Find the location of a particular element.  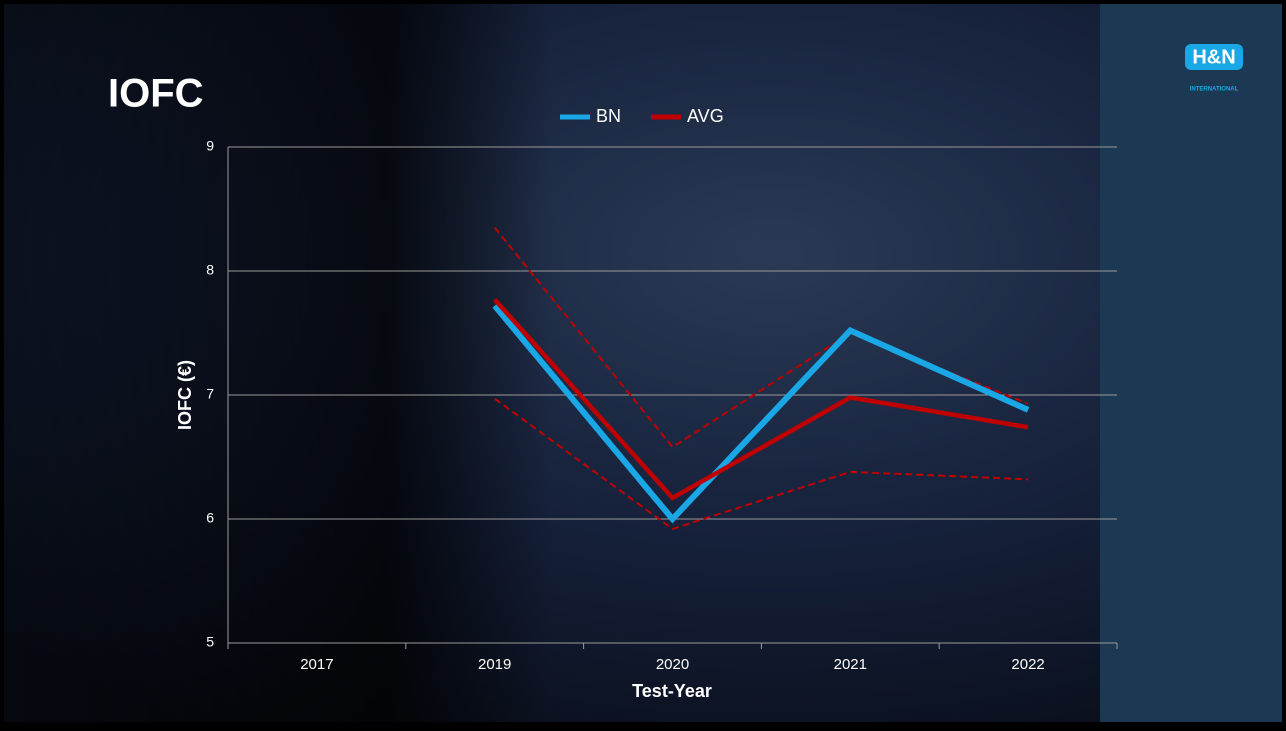

logo-subtitle: INTERNATIONAL is located at coordinates (1214, 90).